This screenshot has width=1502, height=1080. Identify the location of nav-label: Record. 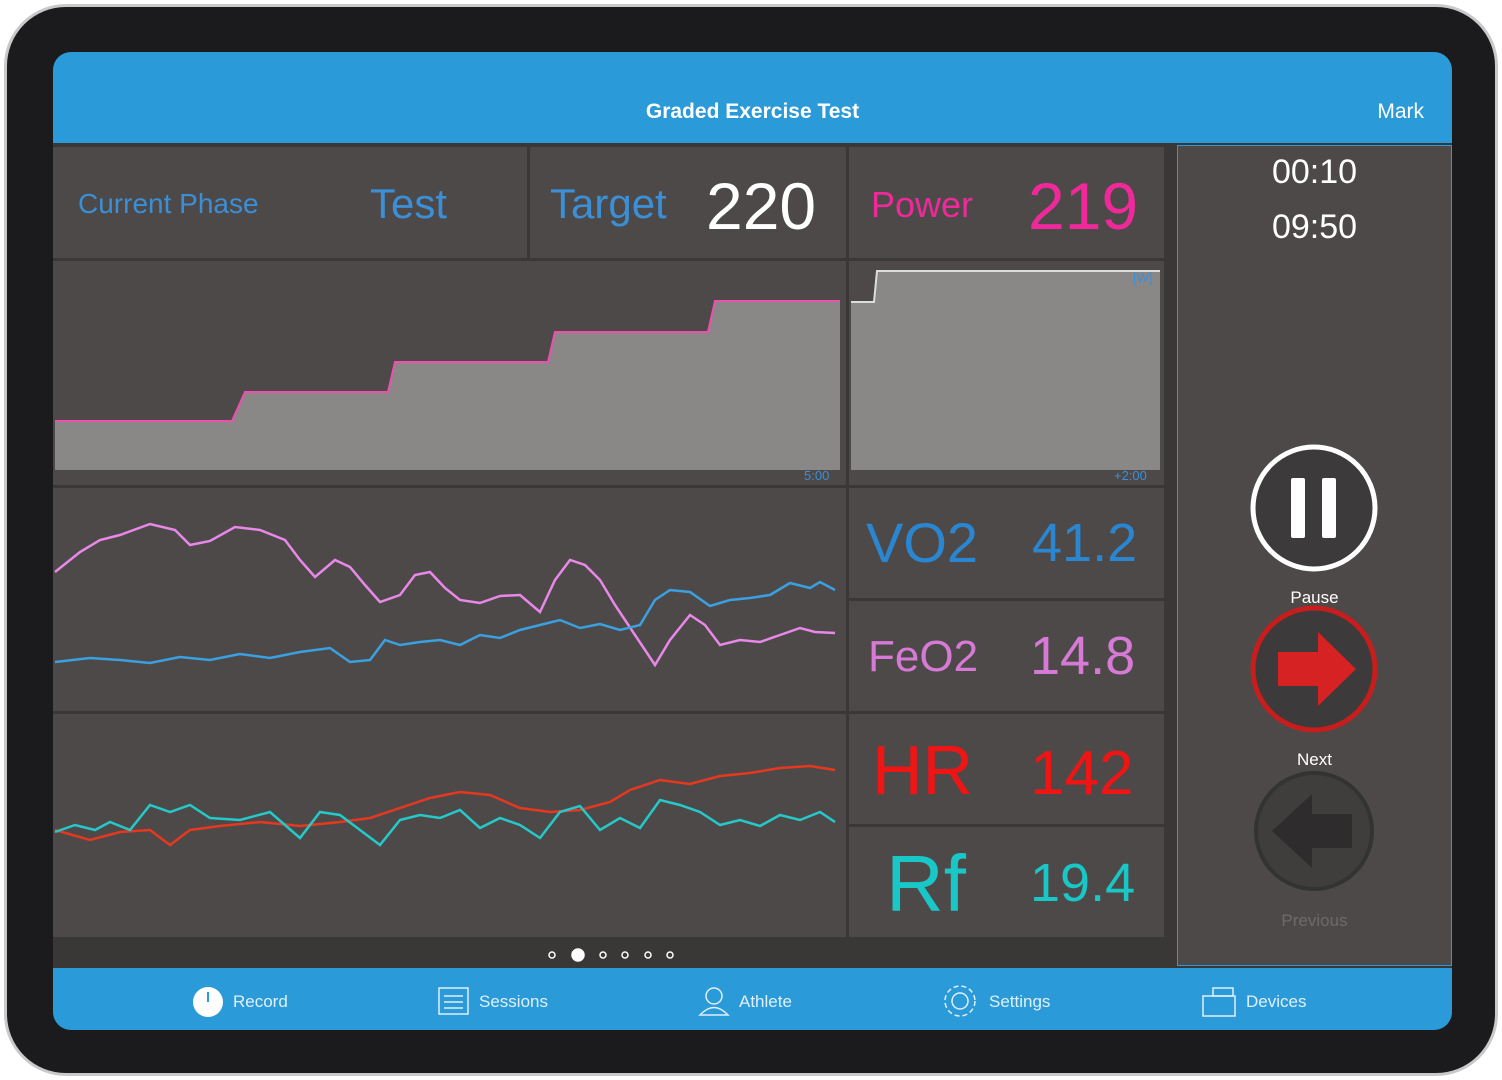
(260, 1001).